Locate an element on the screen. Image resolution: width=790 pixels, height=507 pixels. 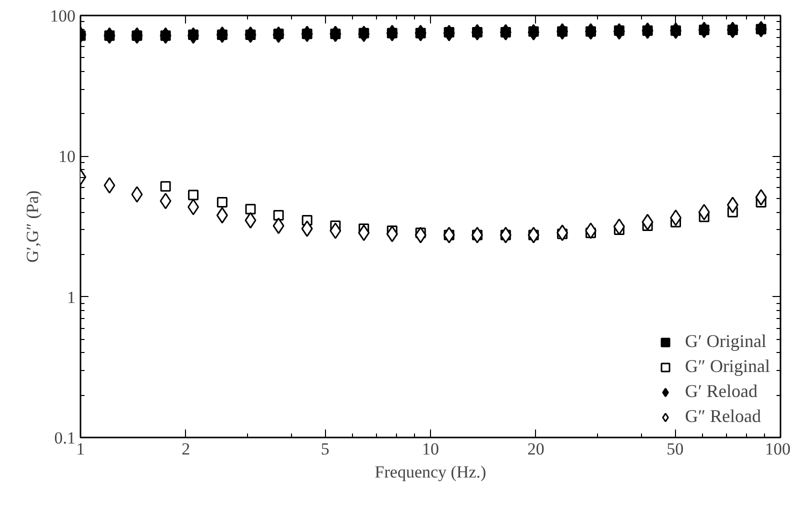
x-tick-label: 20 is located at coordinates (535, 449).